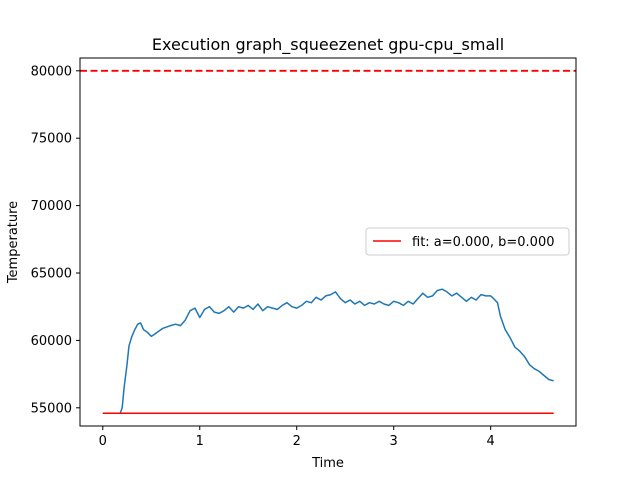  I want to click on y-tick-label: 70000, so click(51, 206).